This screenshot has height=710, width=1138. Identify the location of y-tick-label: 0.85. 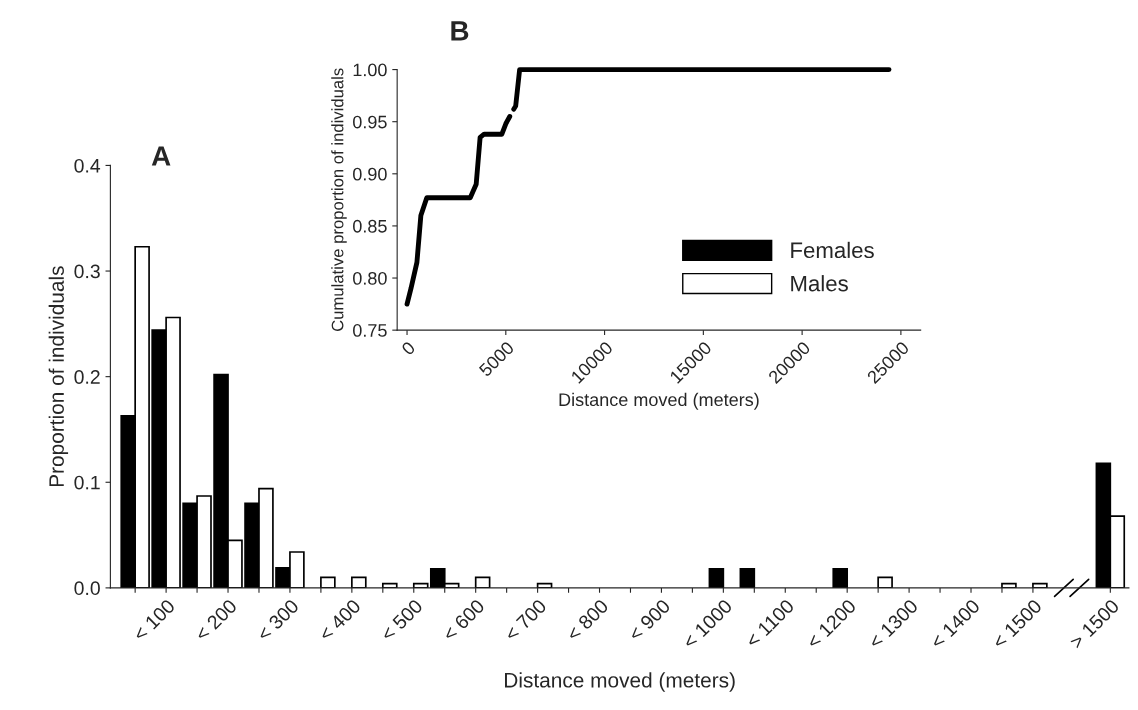
(370, 226).